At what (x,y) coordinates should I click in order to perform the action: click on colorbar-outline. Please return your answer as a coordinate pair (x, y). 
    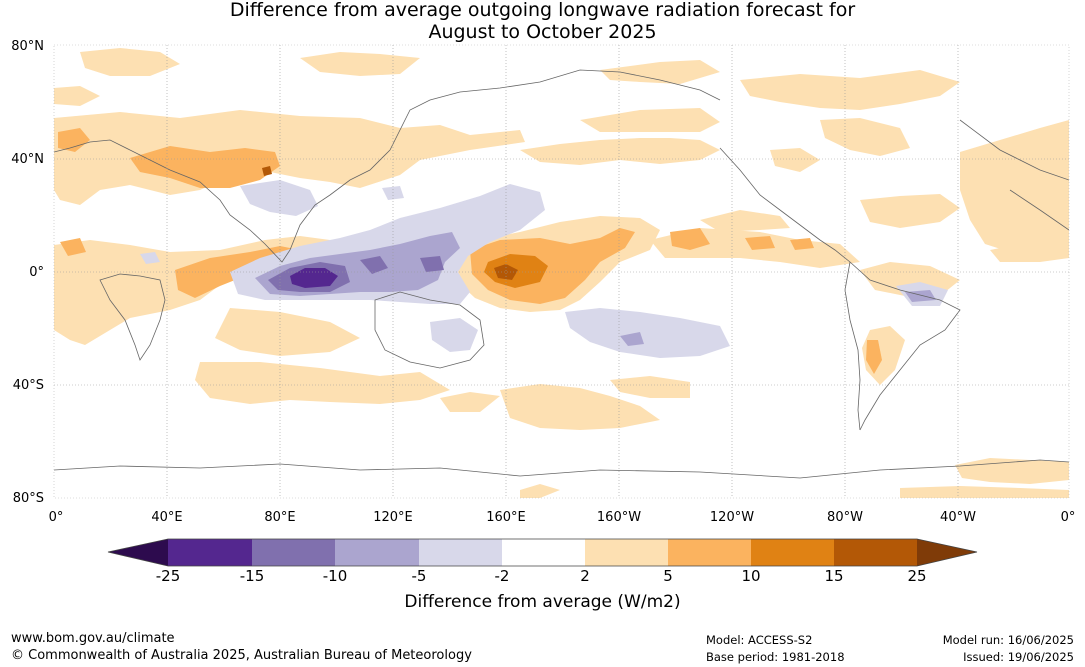
    Looking at the image, I should click on (542, 552).